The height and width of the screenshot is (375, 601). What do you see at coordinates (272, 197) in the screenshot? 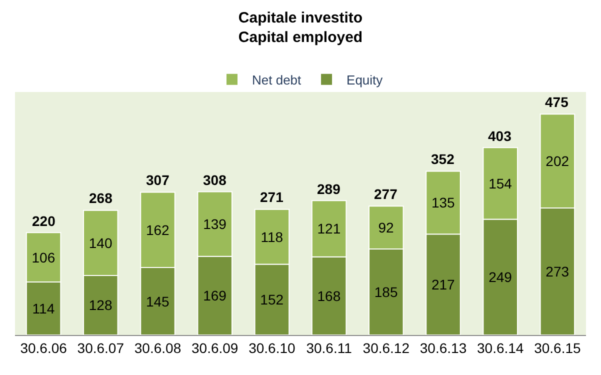
I see `total-label: 271` at bounding box center [272, 197].